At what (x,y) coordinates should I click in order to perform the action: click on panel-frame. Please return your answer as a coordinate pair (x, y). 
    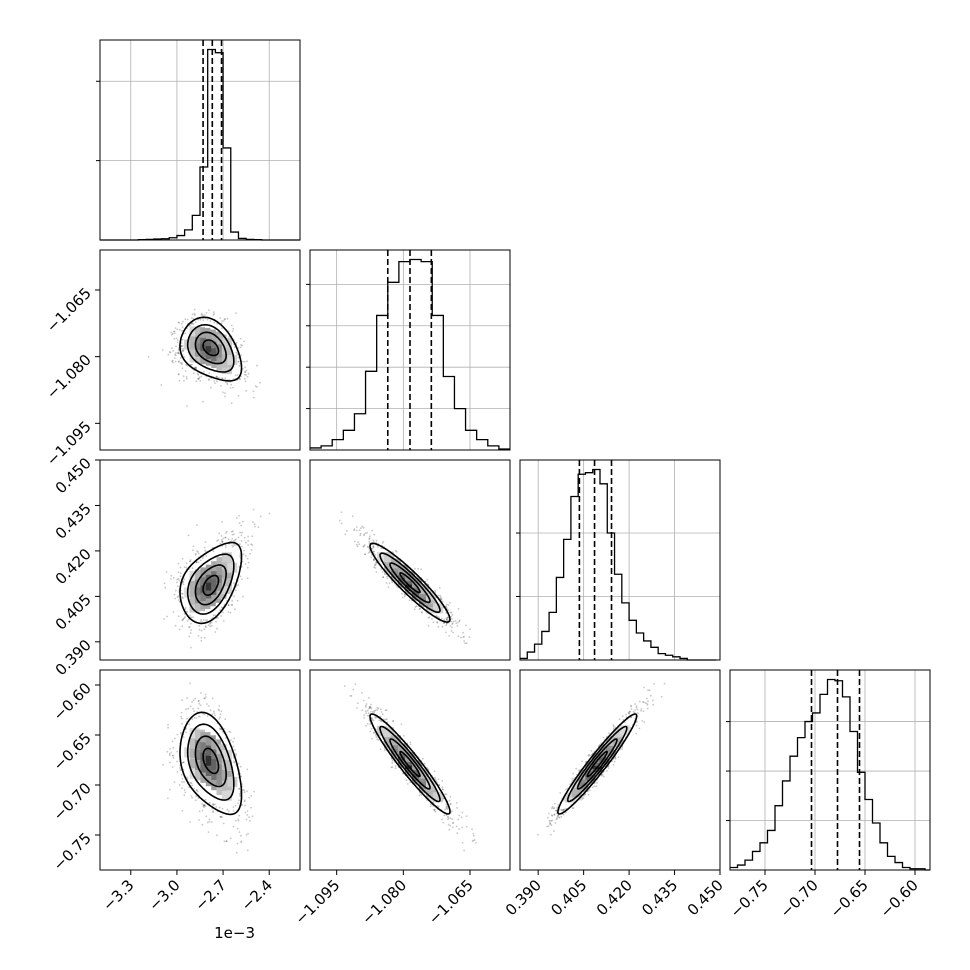
    Looking at the image, I should click on (200, 350).